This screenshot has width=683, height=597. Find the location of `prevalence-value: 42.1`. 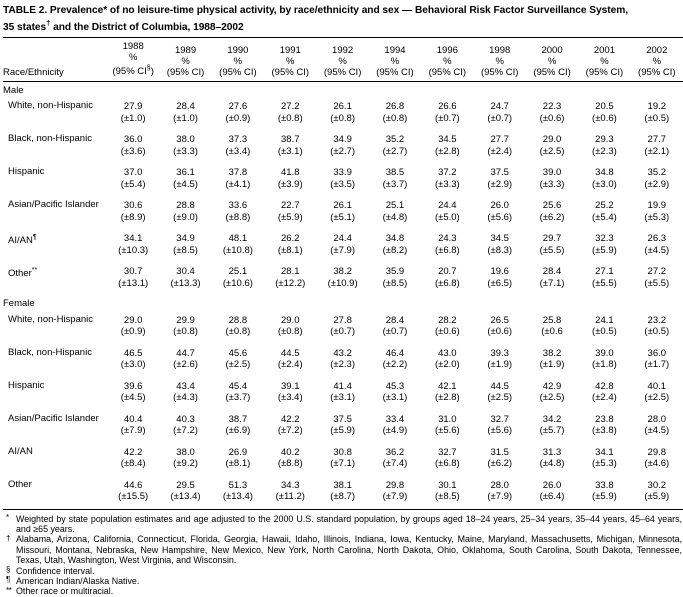

prevalence-value: 42.1 is located at coordinates (447, 386).